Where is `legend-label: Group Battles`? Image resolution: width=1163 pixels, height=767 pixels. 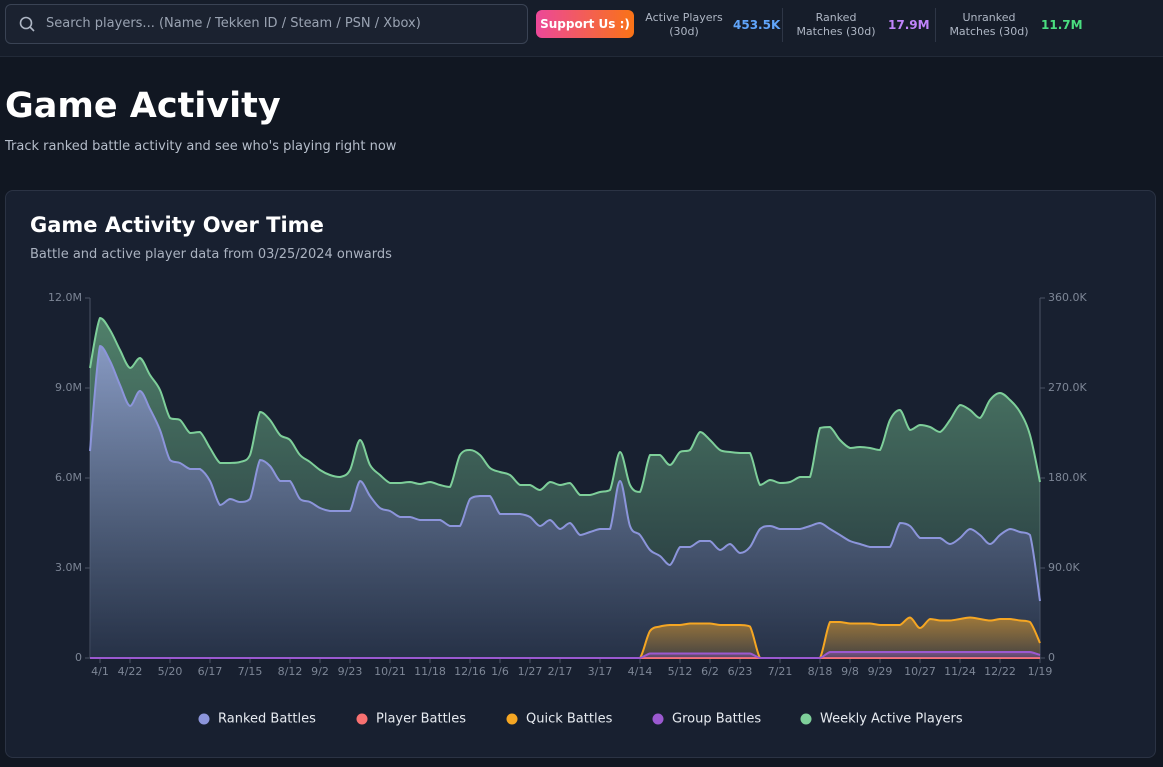 legend-label: Group Battles is located at coordinates (716, 719).